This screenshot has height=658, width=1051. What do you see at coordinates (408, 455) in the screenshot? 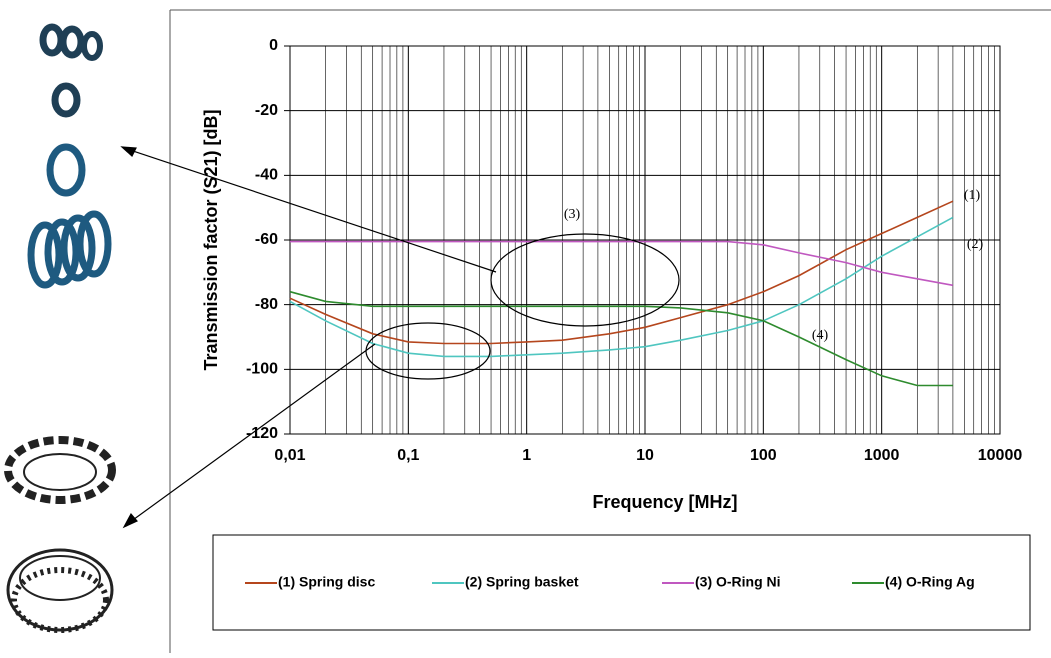
I see `x-tick-label: 0,1` at bounding box center [408, 455].